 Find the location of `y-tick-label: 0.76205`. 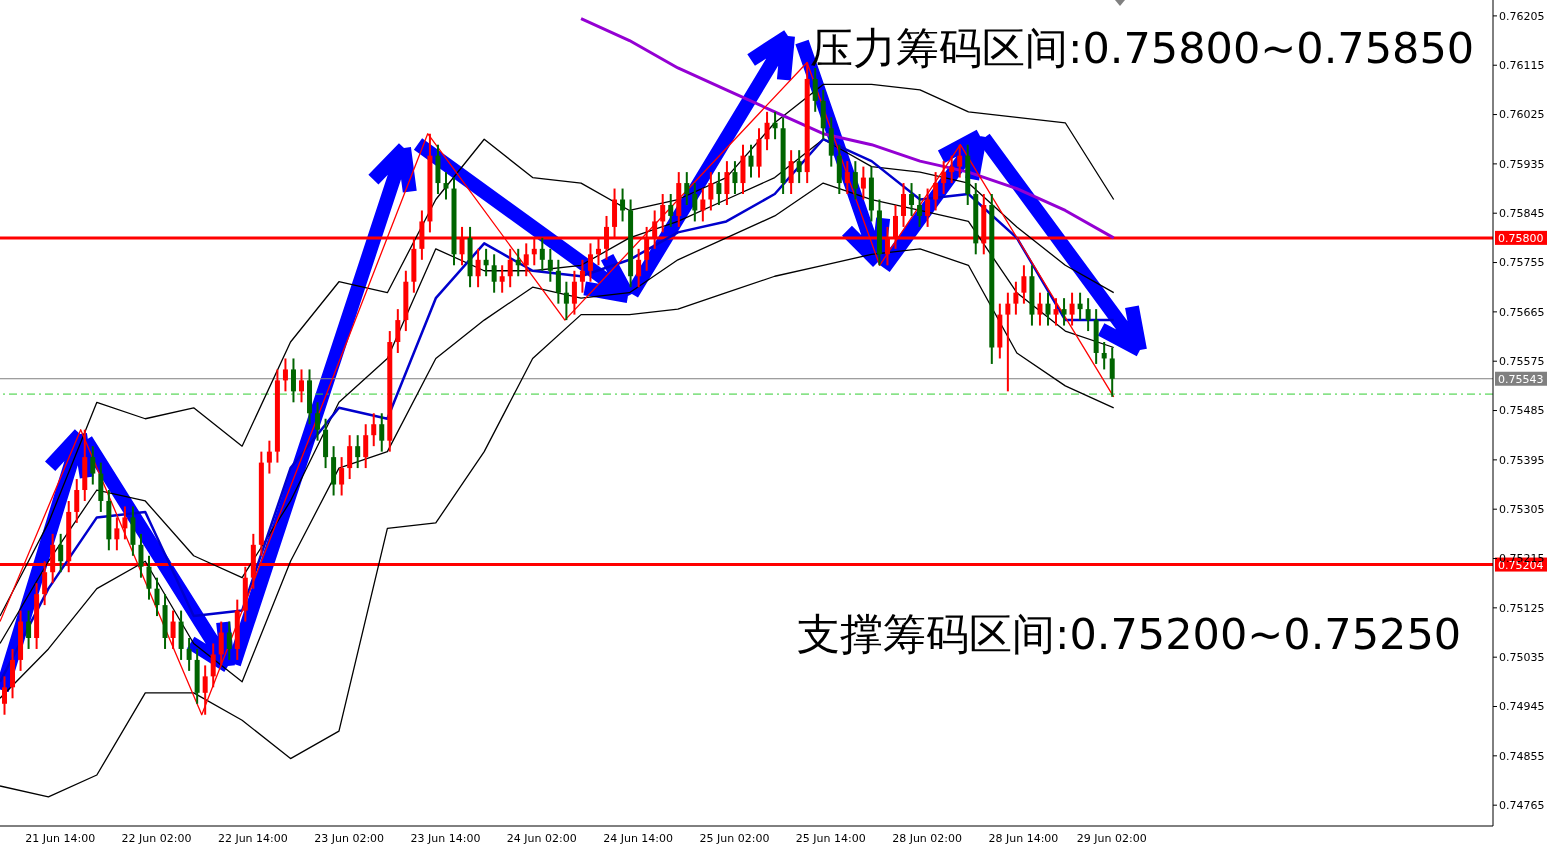

y-tick-label: 0.76205 is located at coordinates (1522, 16).